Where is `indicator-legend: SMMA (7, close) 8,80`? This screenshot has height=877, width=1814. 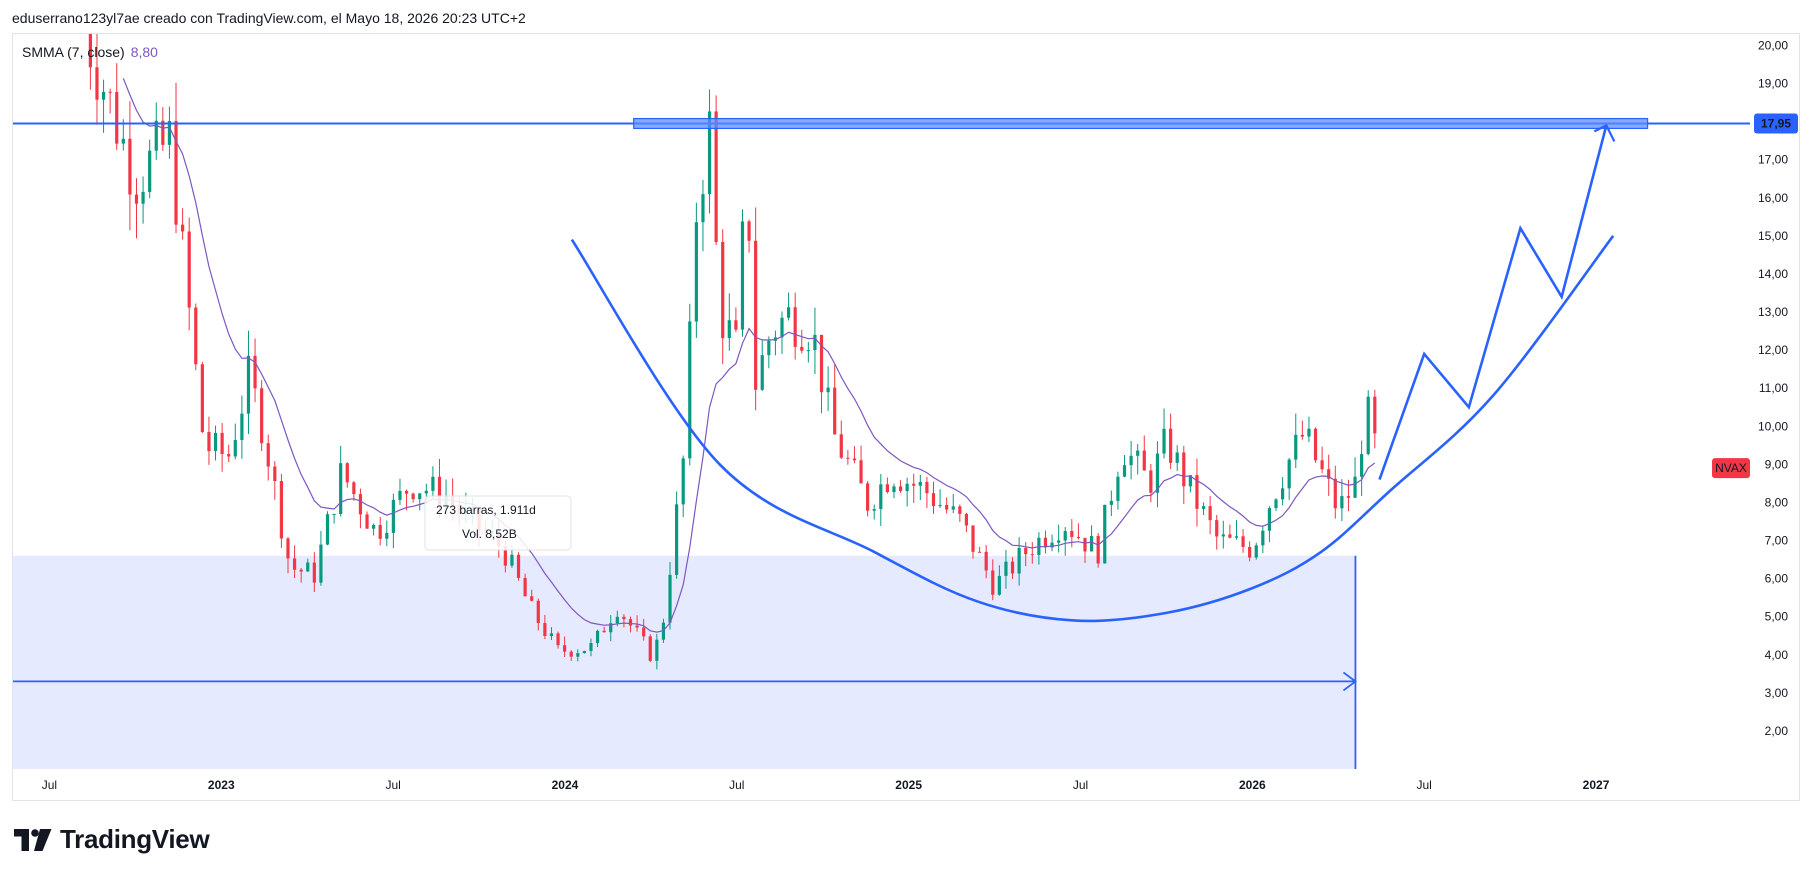
indicator-legend: SMMA (7, close) 8,80 is located at coordinates (90, 52).